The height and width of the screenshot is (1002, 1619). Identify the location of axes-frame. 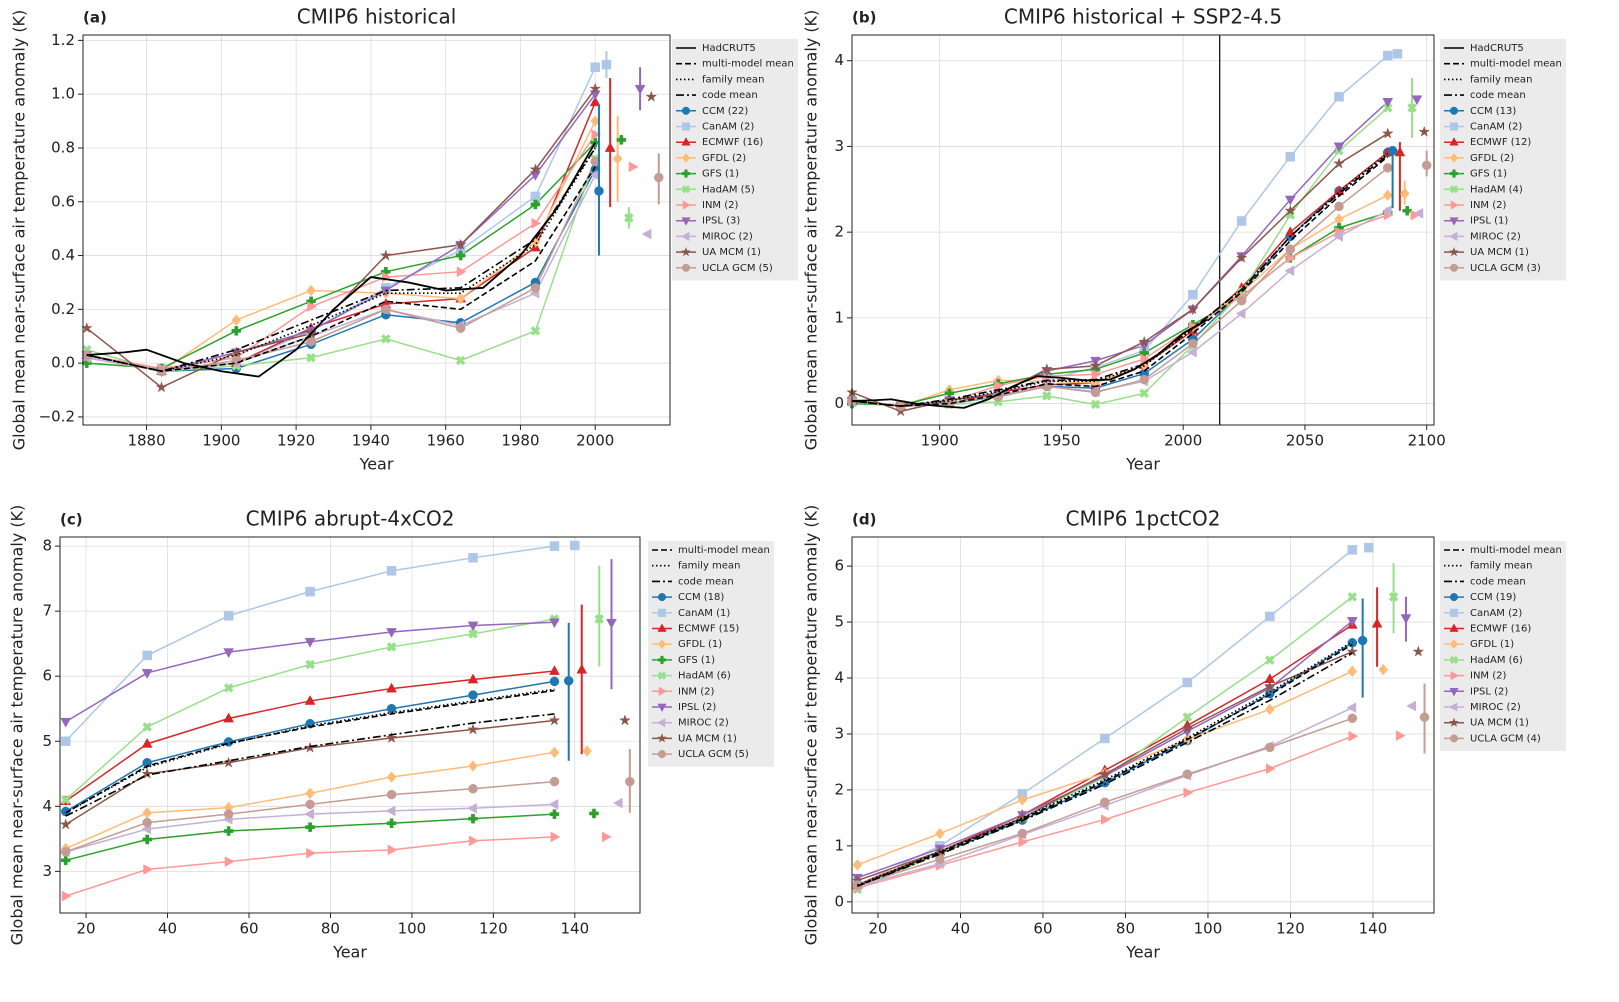
(350, 725).